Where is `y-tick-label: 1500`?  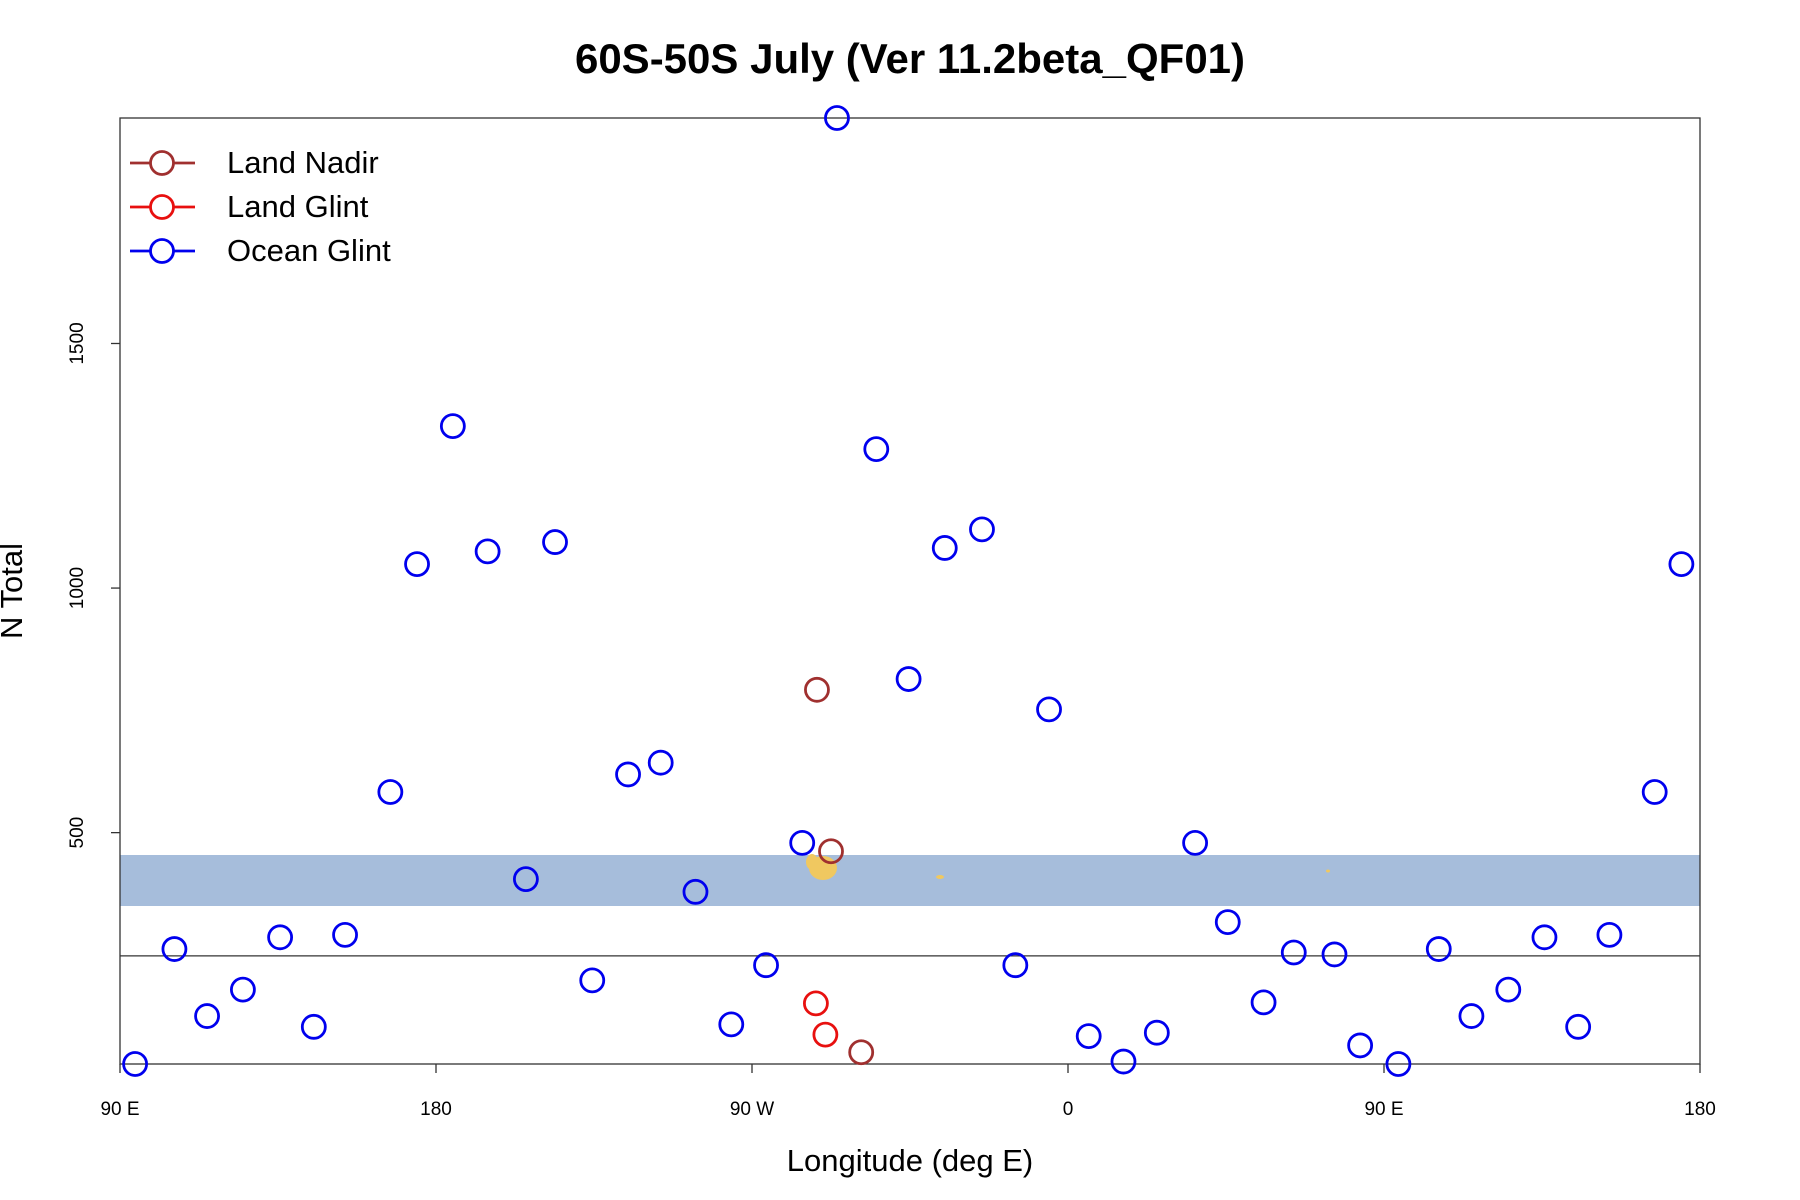 y-tick-label: 1500 is located at coordinates (77, 343).